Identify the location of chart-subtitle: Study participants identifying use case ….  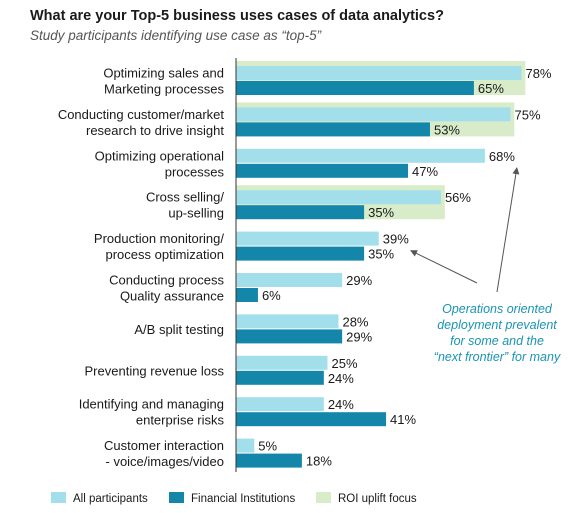
(176, 35).